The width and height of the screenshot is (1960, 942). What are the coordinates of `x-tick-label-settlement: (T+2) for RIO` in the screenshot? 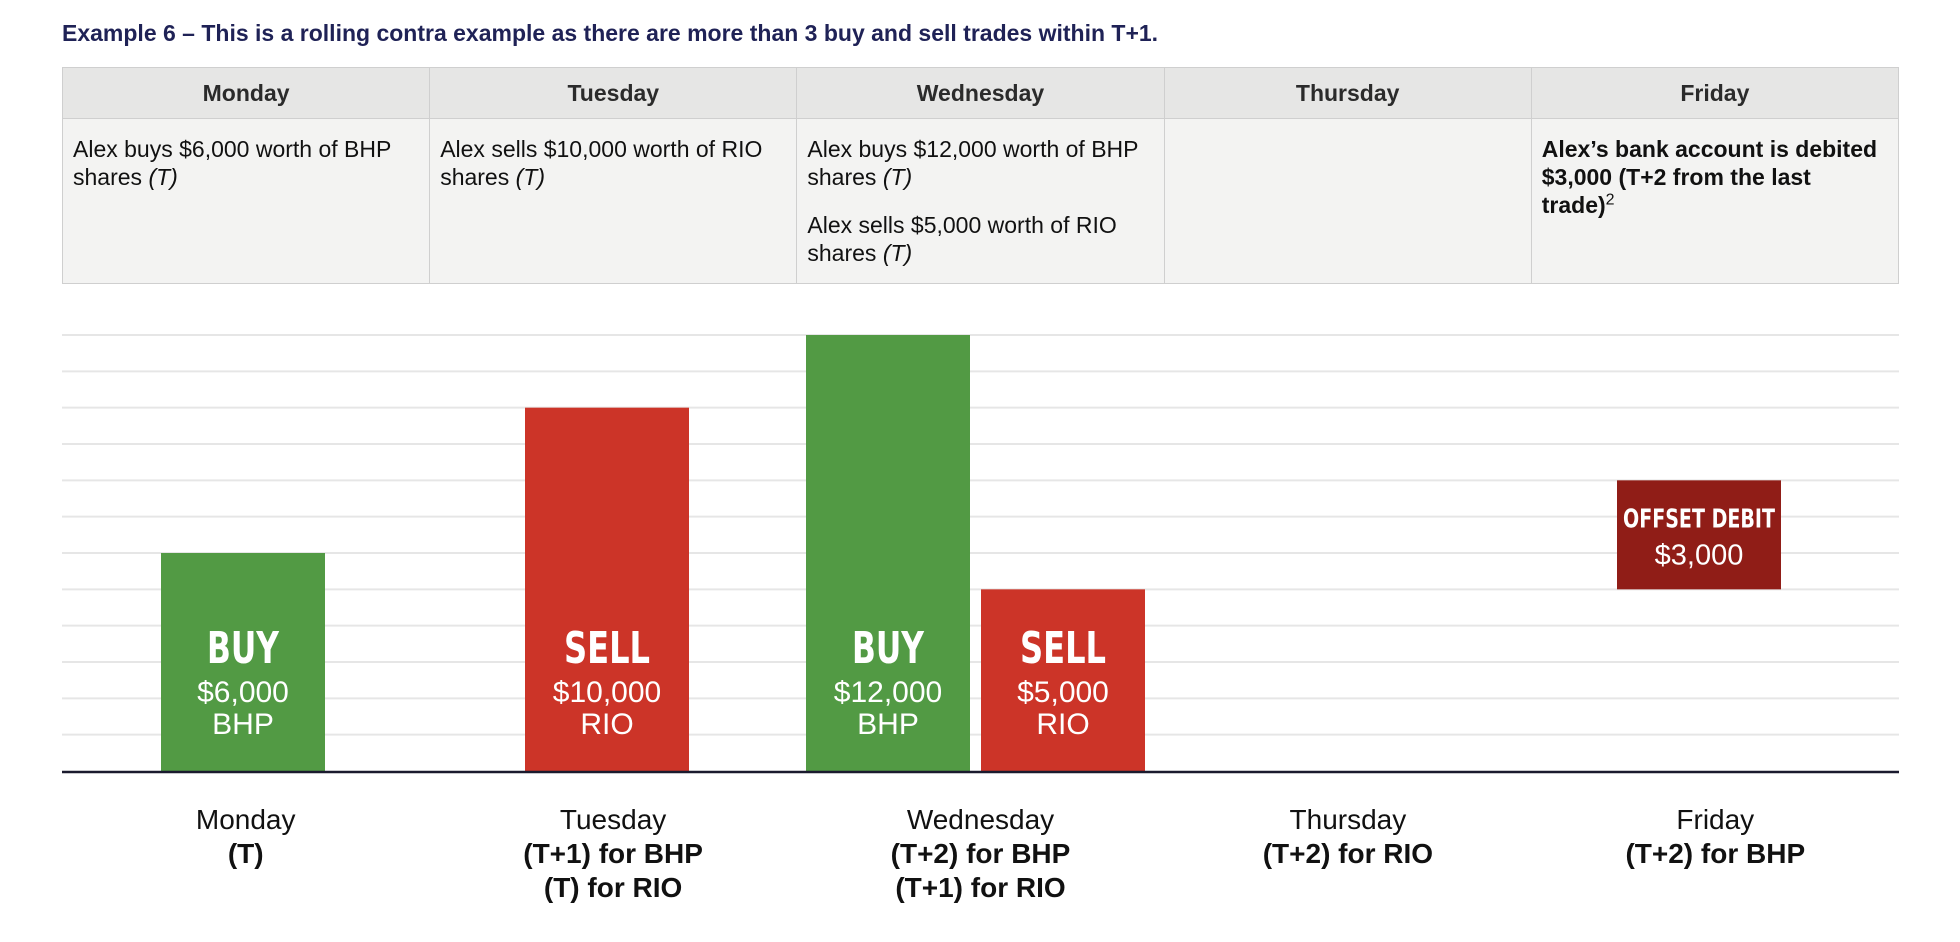 It's located at (1348, 853).